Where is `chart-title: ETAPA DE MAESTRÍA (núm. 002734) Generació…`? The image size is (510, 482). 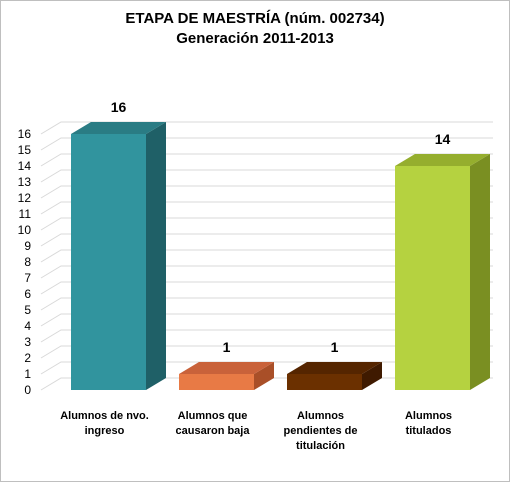 chart-title: ETAPA DE MAESTRÍA (núm. 002734) Generació… is located at coordinates (254, 28).